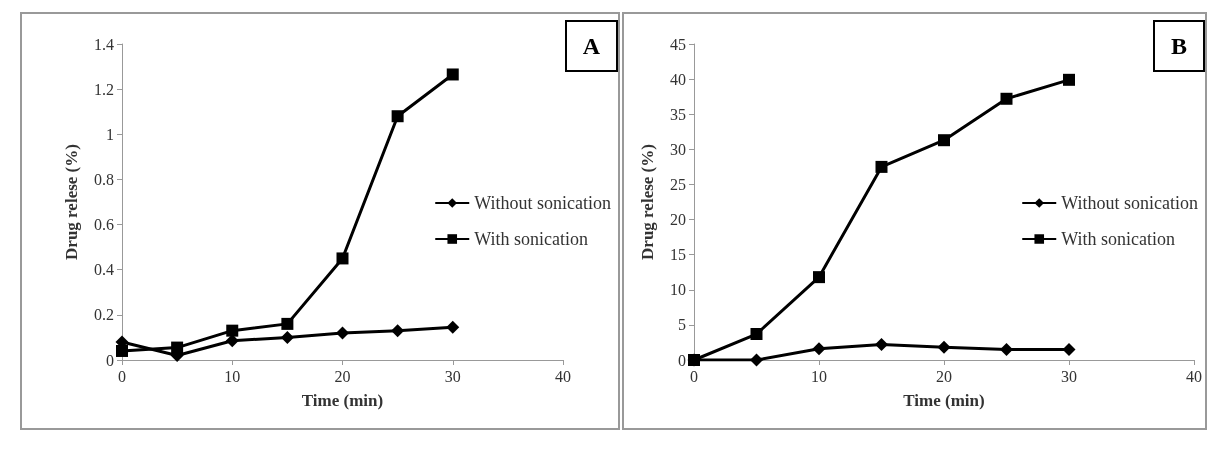 The height and width of the screenshot is (457, 1207). Describe the element at coordinates (678, 220) in the screenshot. I see `y-tick-label: 20` at that location.